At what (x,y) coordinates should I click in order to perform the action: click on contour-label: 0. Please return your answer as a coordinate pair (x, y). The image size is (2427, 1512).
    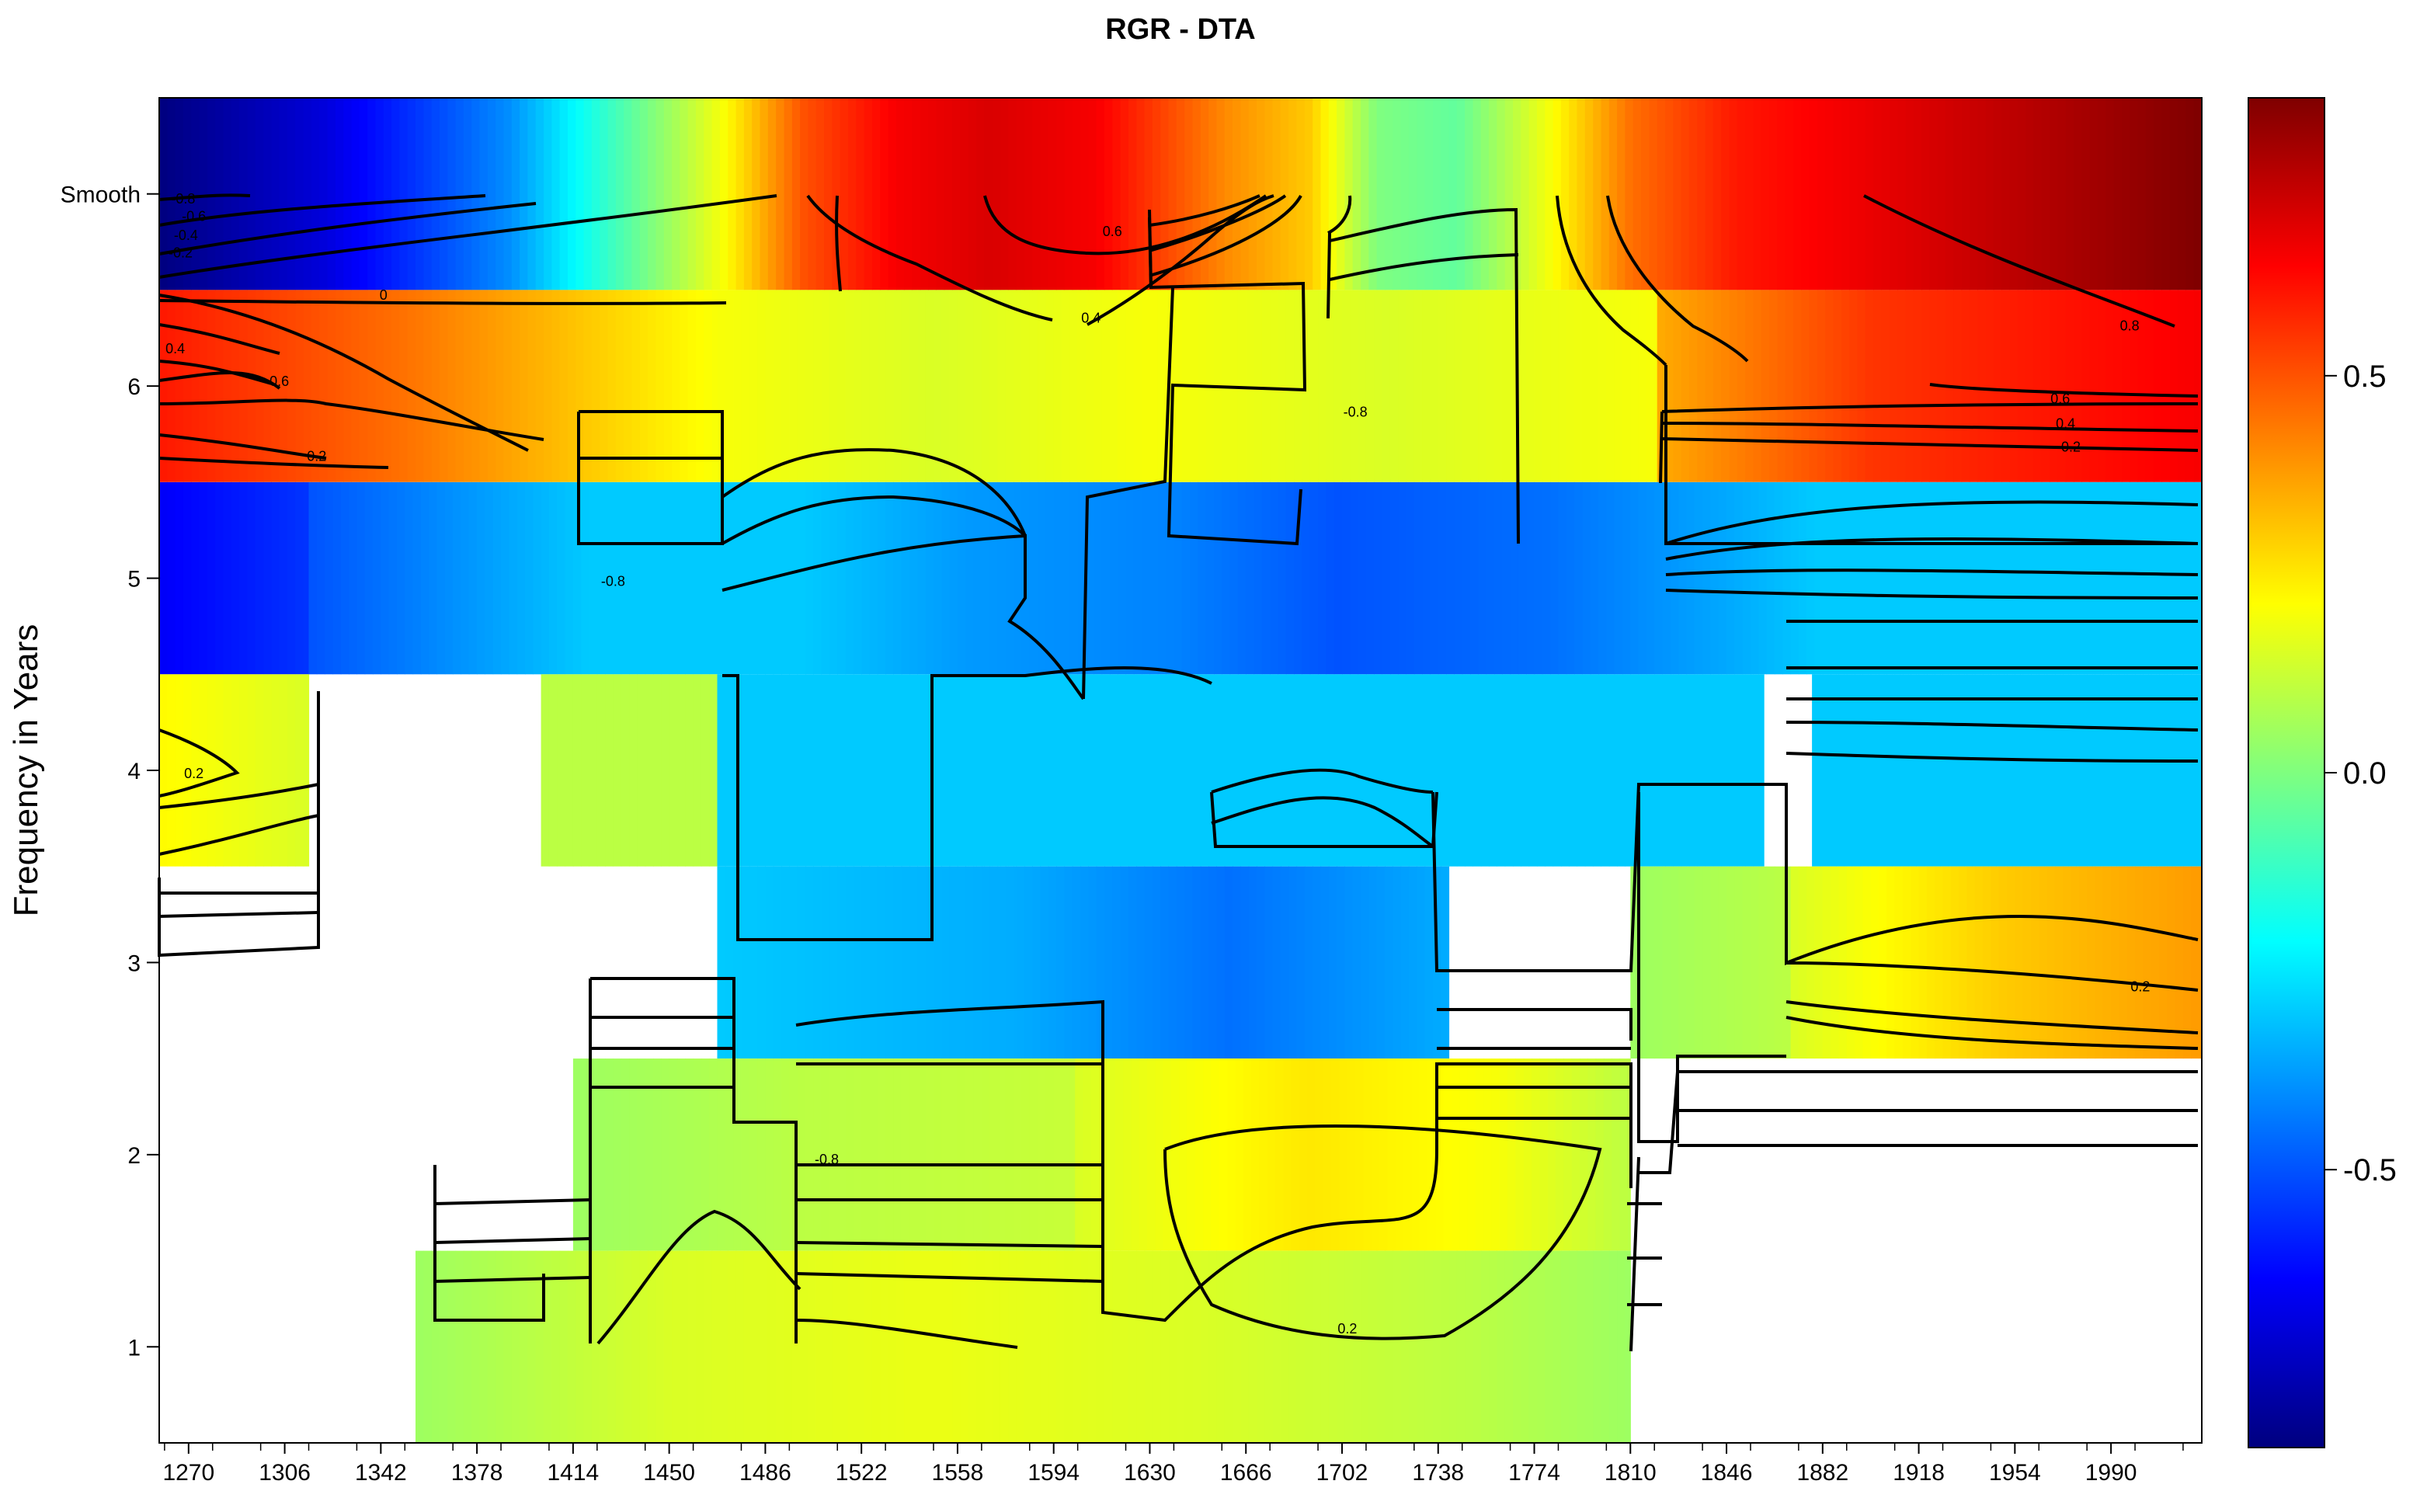
    Looking at the image, I should click on (384, 295).